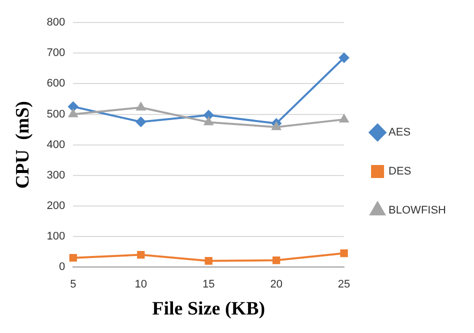 This screenshot has height=333, width=474. Describe the element at coordinates (208, 284) in the screenshot. I see `x-tick-label: 15` at that location.